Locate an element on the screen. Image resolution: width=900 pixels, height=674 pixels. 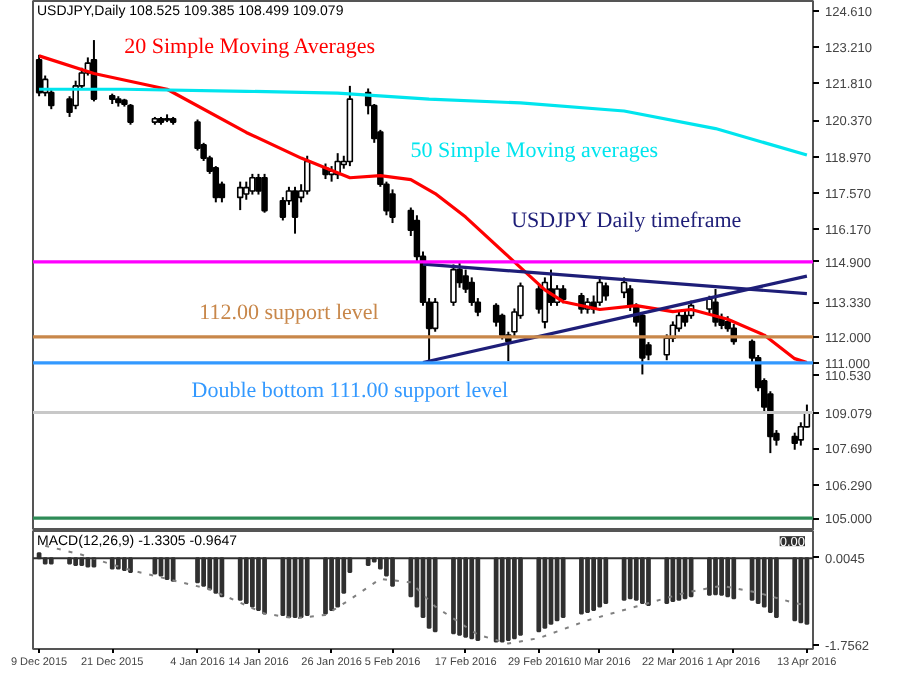
annotation: Double bottom 111.00 support level is located at coordinates (350, 390).